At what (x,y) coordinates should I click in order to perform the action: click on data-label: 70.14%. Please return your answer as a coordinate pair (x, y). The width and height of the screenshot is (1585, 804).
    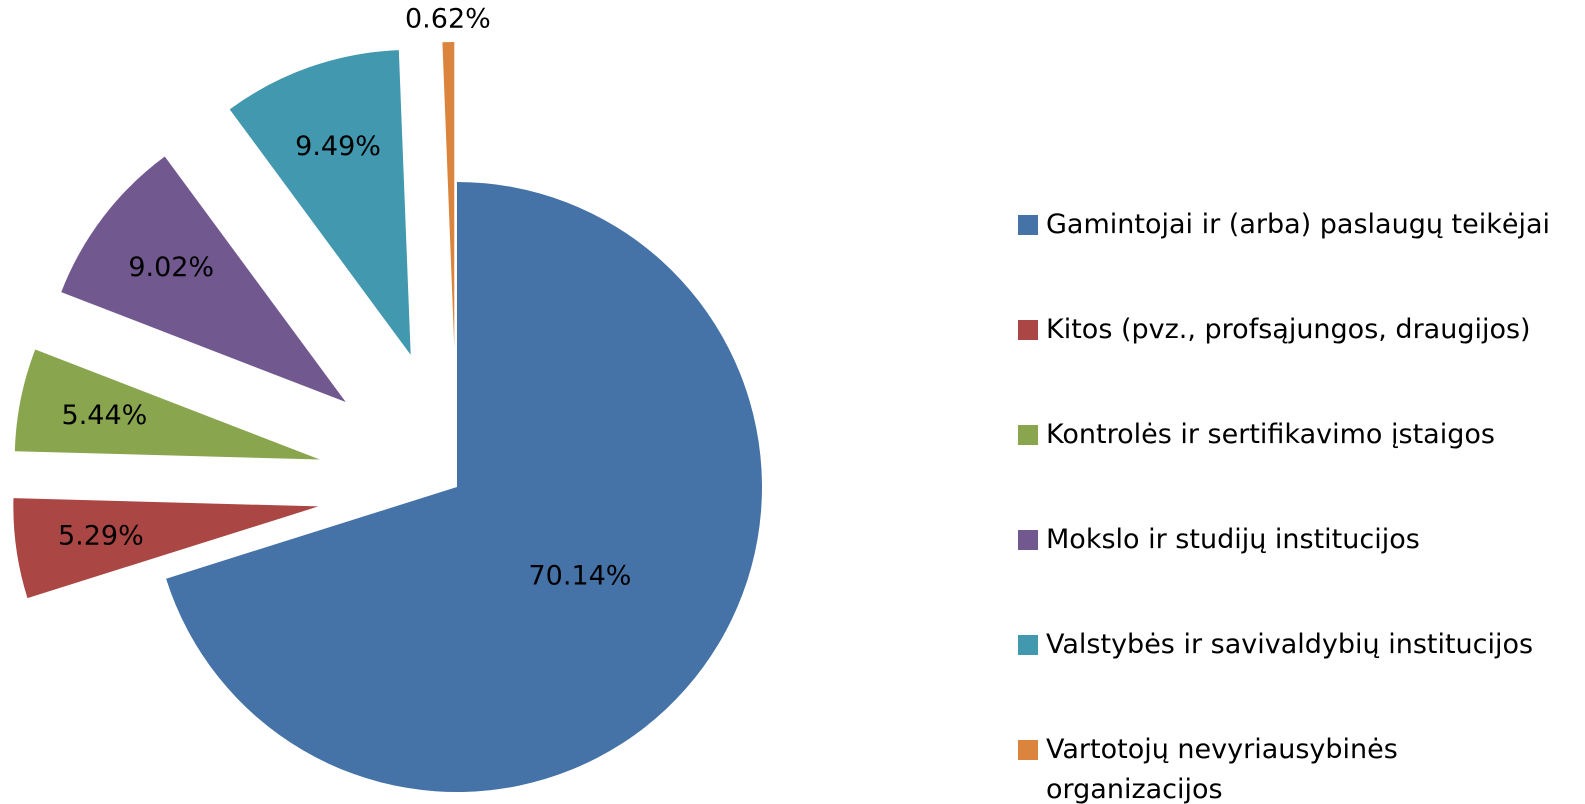
    Looking at the image, I should click on (580, 576).